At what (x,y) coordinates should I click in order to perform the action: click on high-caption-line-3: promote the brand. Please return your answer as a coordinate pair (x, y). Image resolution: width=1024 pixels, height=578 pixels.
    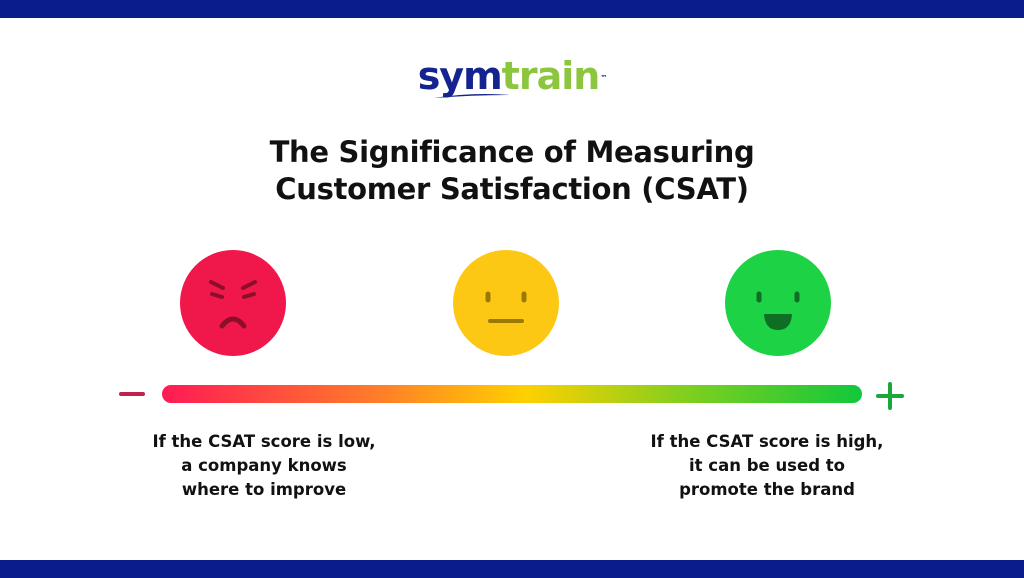
    Looking at the image, I should click on (767, 489).